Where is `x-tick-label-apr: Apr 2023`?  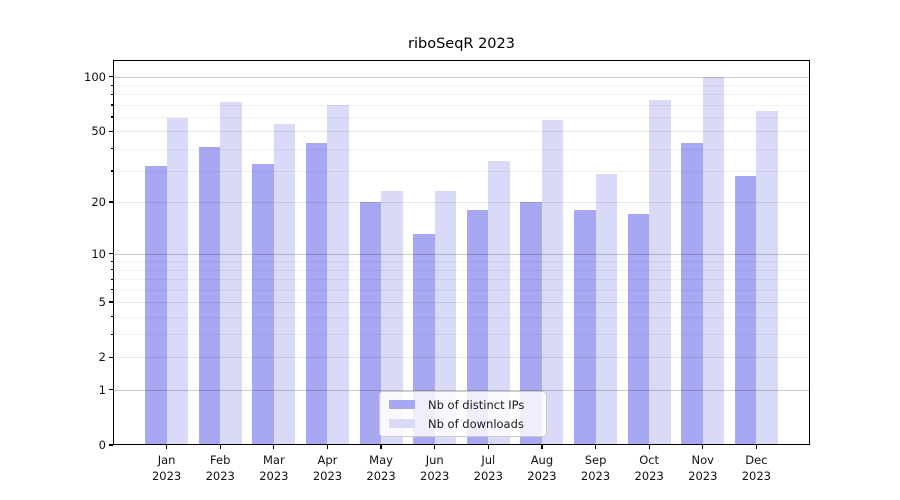
x-tick-label-apr: Apr 2023 is located at coordinates (327, 468).